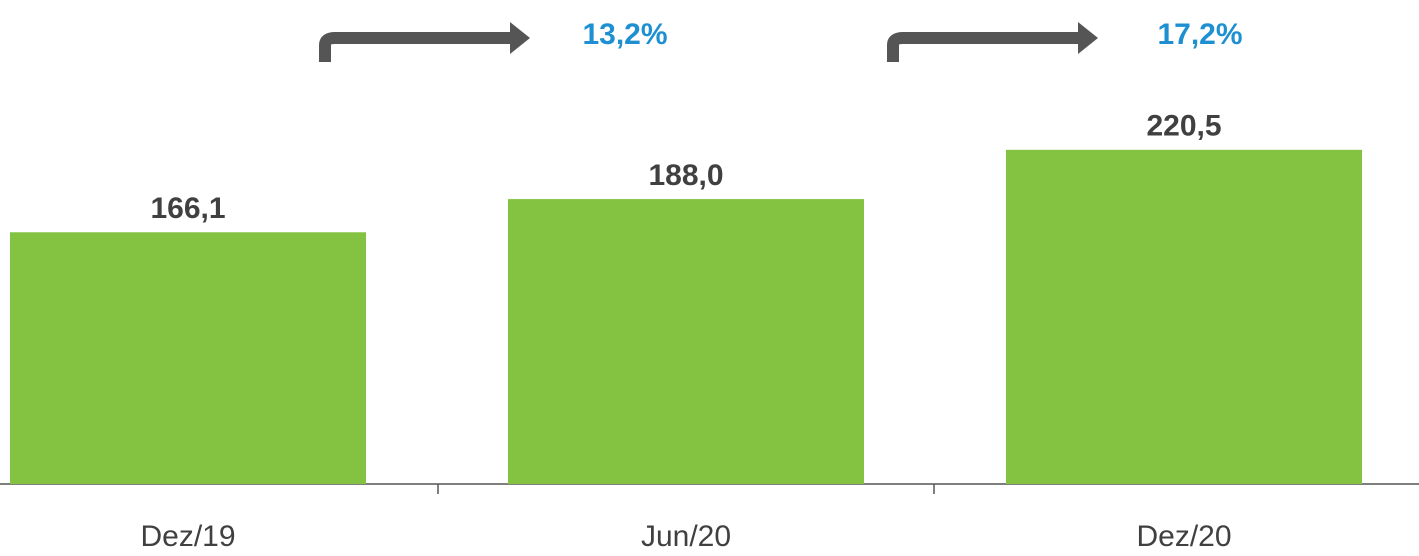 This screenshot has height=556, width=1419. What do you see at coordinates (686, 536) in the screenshot?
I see `x-tick-label: Jun/20` at bounding box center [686, 536].